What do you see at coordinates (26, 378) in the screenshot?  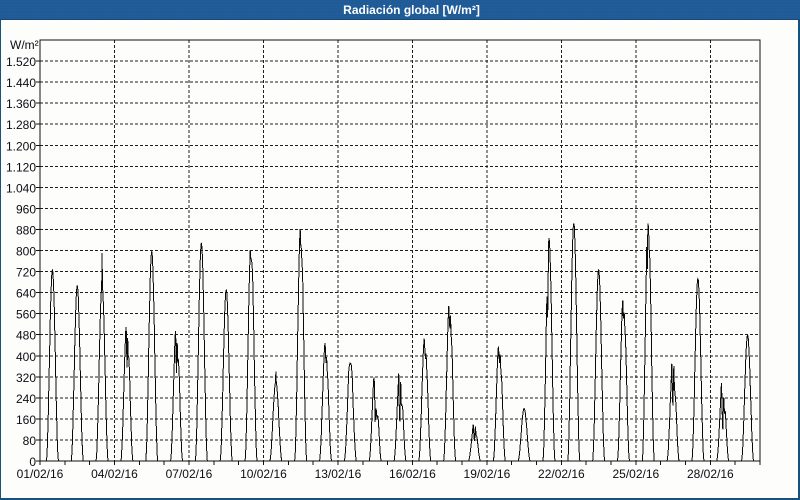 I see `svg-text: 320` at bounding box center [26, 378].